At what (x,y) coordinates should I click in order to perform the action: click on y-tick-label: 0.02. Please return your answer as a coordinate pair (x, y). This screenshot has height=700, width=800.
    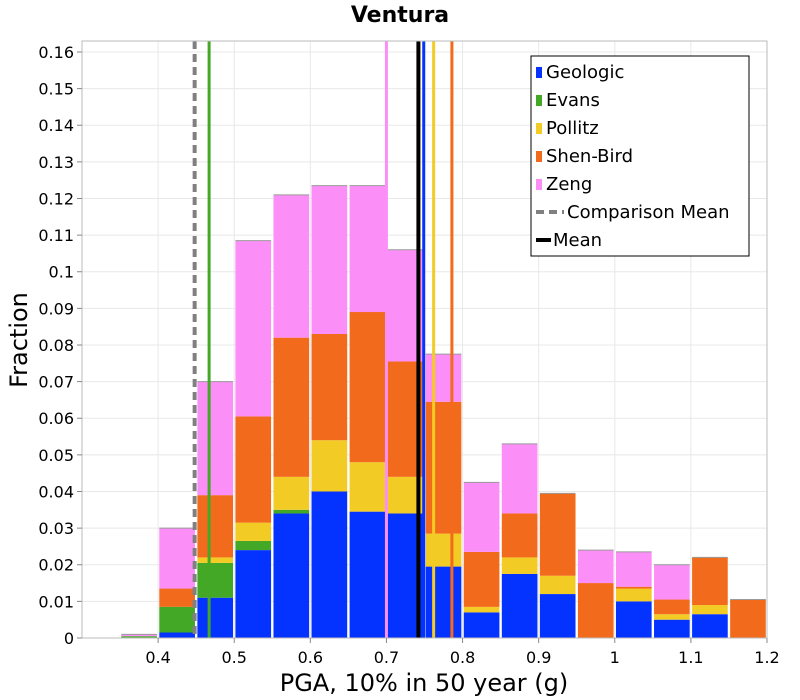
    Looking at the image, I should click on (56, 565).